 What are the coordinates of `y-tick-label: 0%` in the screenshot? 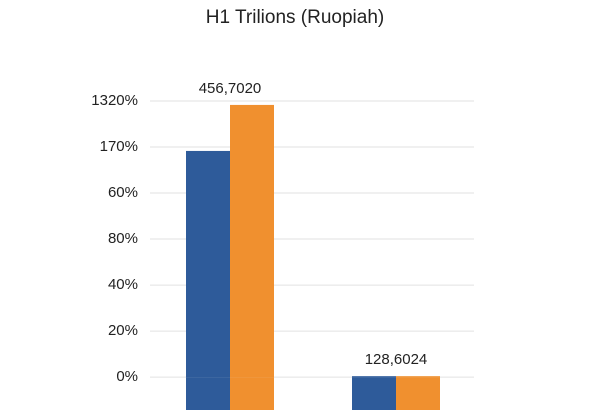 It's located at (127, 376).